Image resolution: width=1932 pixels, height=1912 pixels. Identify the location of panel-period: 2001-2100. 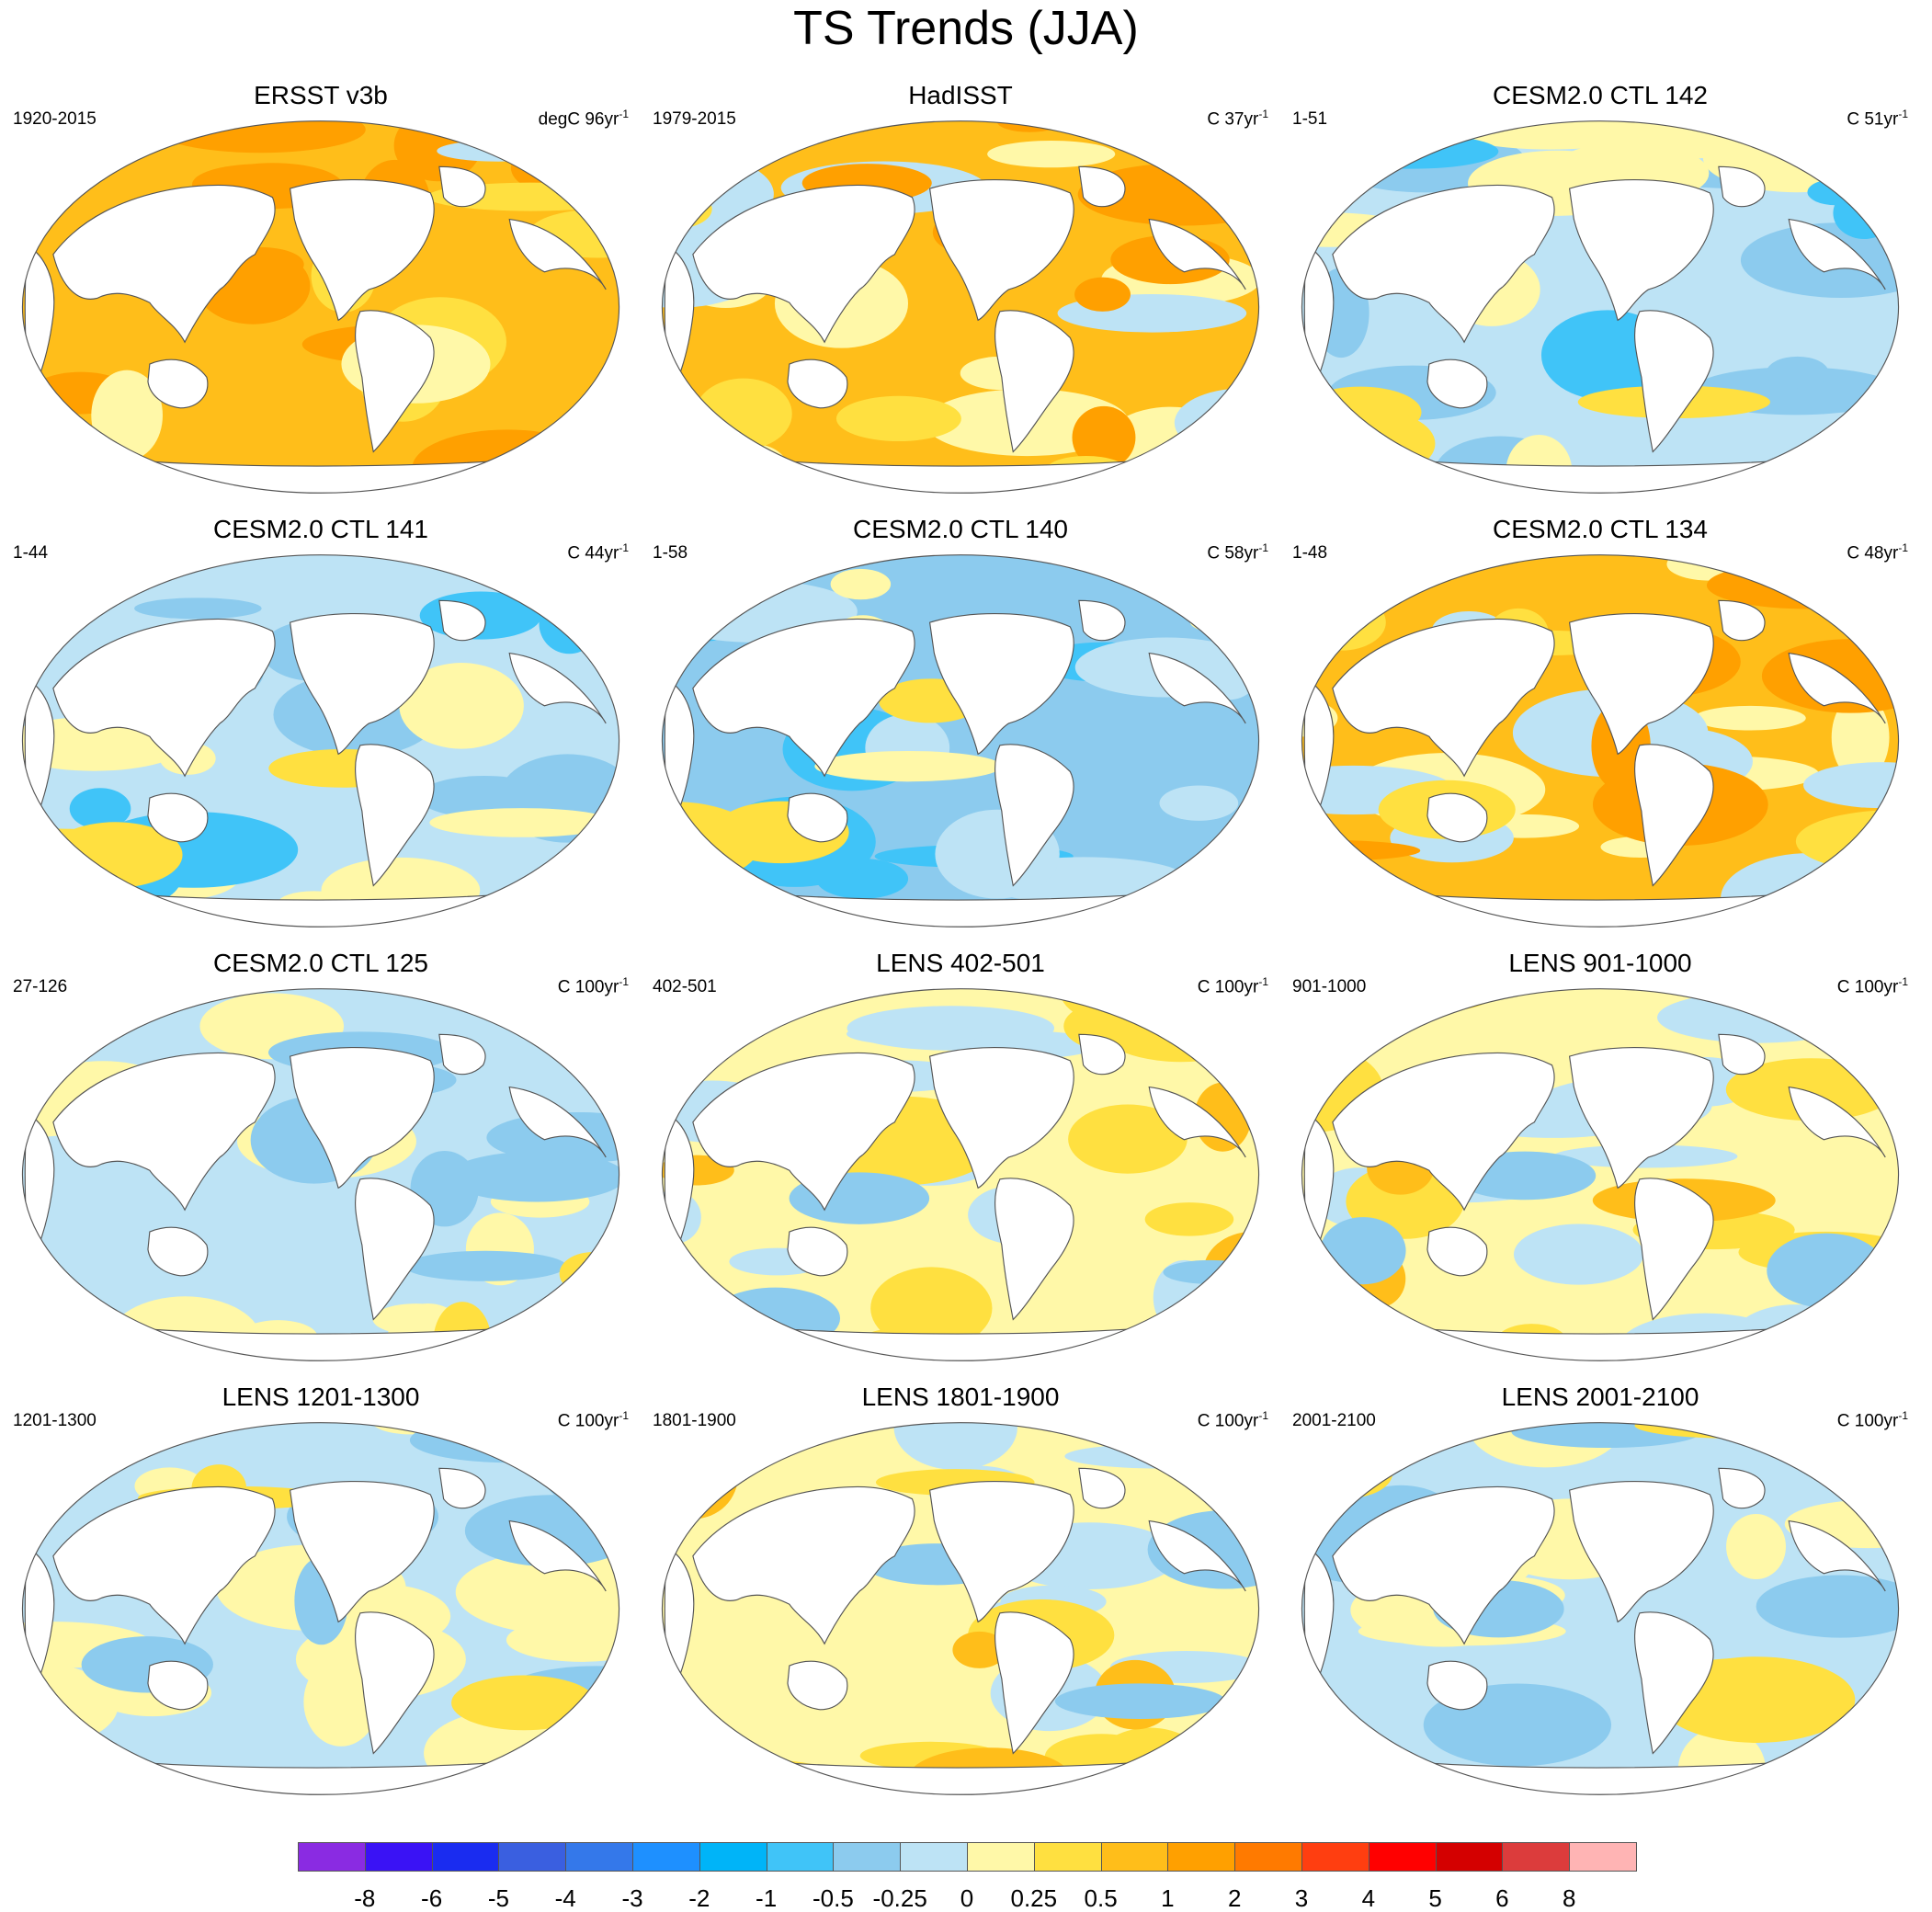
(1334, 1420).